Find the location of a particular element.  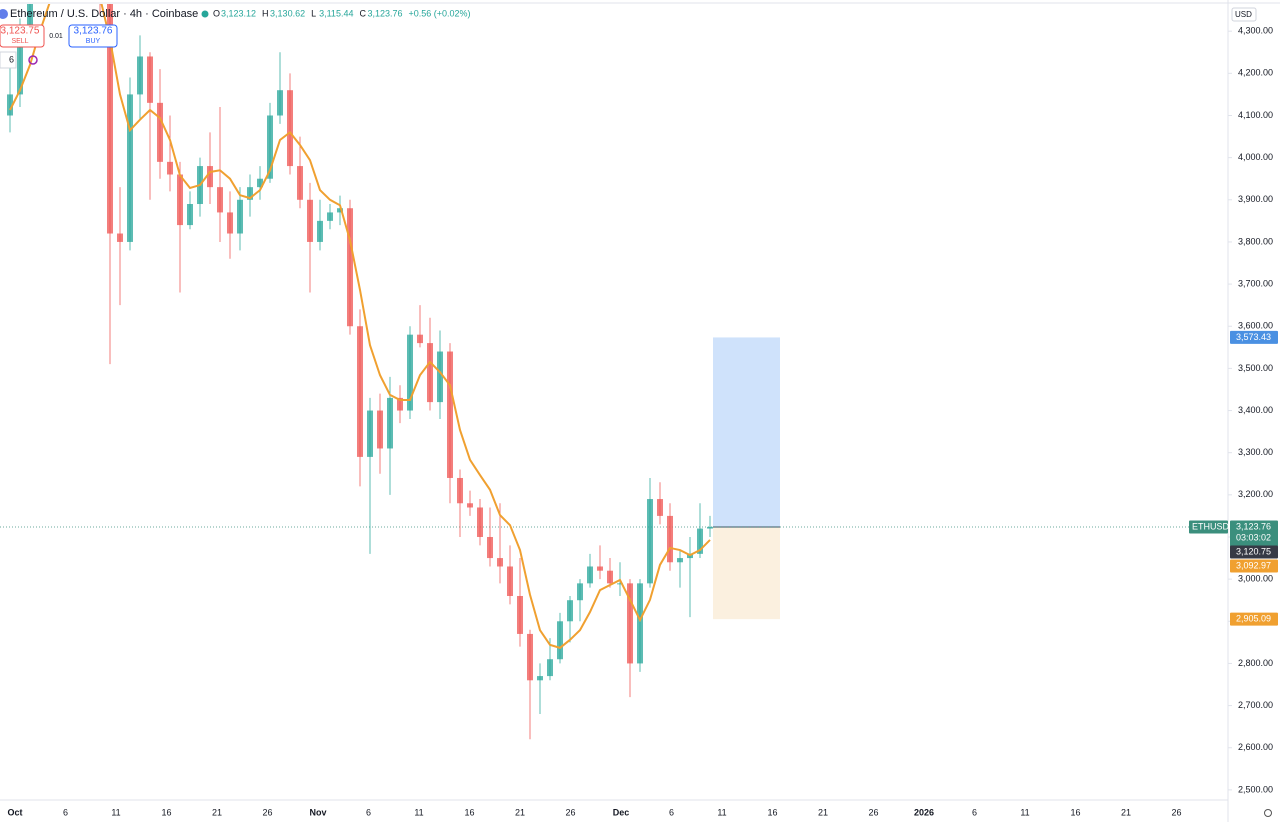

market-status is located at coordinates (205, 14).